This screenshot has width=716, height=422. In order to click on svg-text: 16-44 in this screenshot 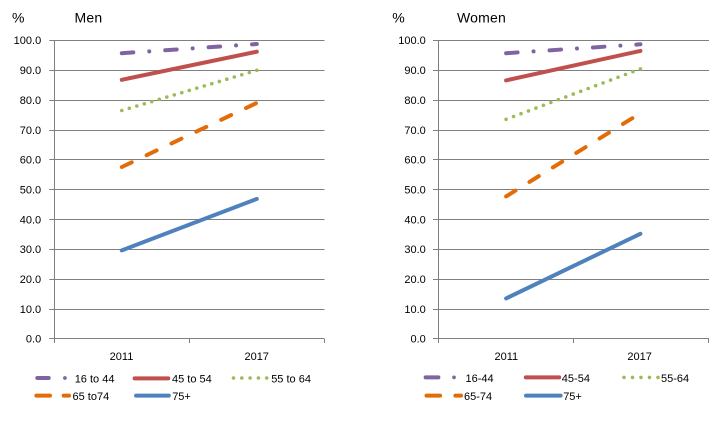, I will do `click(480, 379)`.